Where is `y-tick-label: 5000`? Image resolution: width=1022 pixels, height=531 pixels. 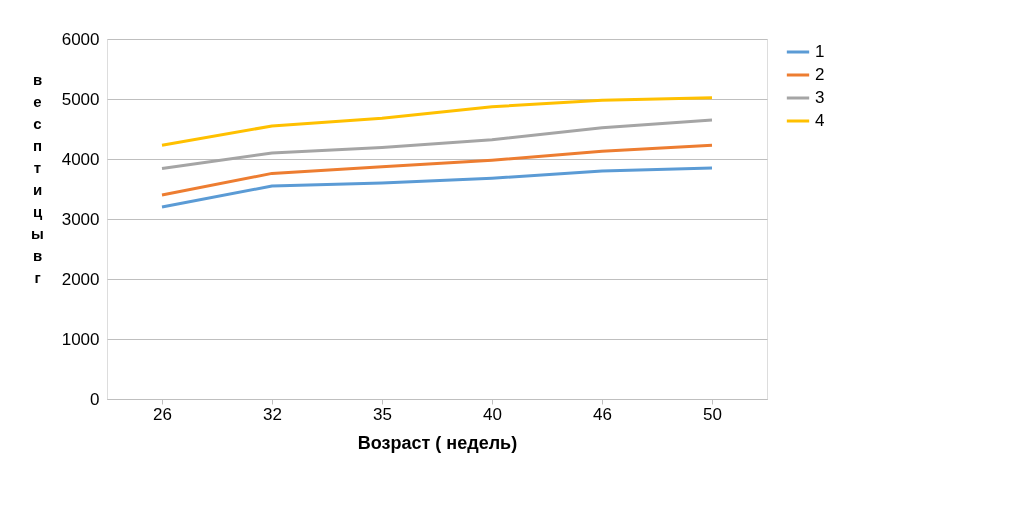 y-tick-label: 5000 is located at coordinates (80, 99).